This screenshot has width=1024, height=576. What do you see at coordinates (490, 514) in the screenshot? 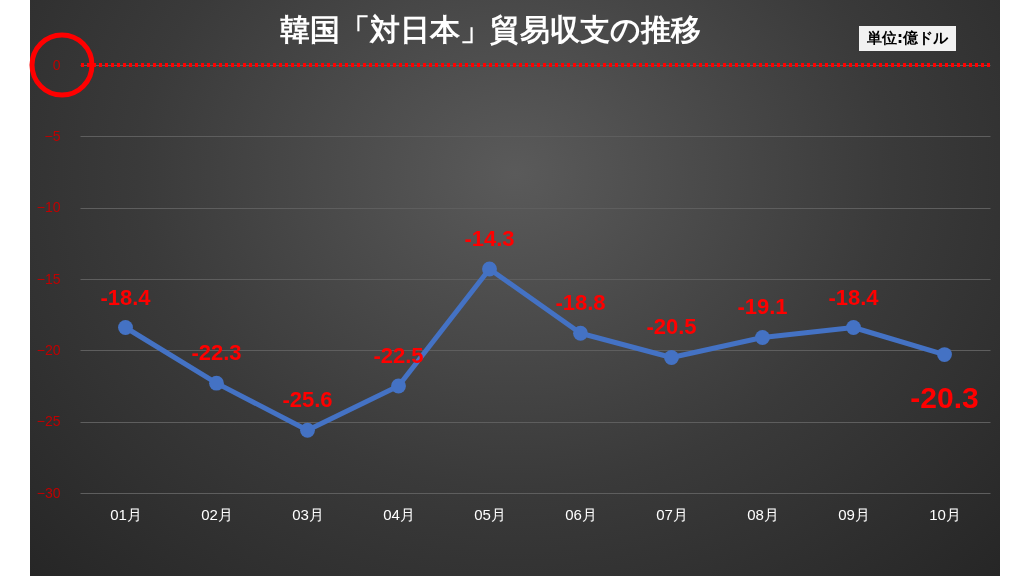
I see `x-tick-label: 05月` at bounding box center [490, 514].